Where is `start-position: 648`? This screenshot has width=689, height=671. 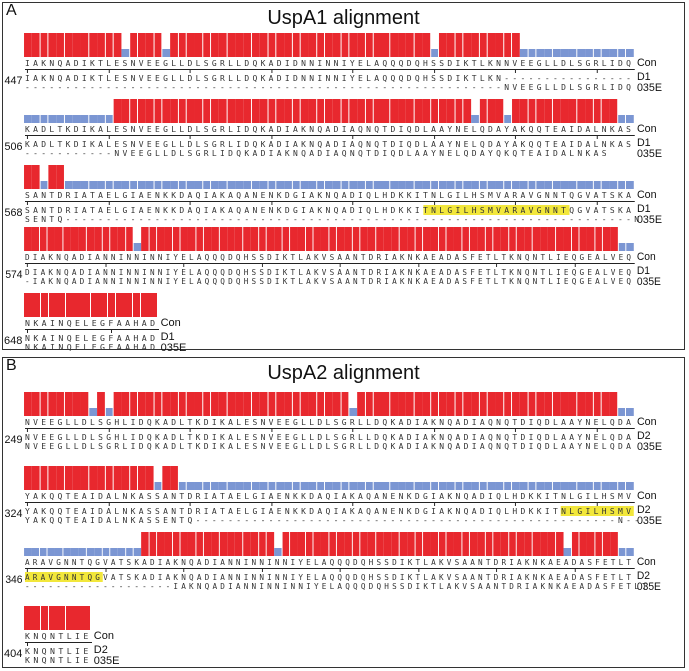 start-position: 648 is located at coordinates (13, 341).